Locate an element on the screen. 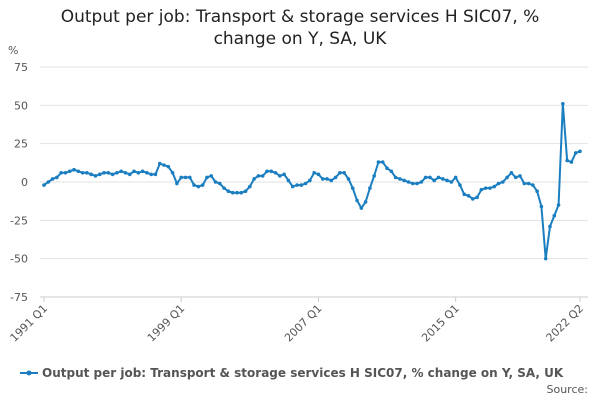 Image resolution: width=600 pixels, height=400 pixels. x-tick-label: 2015 Q1 is located at coordinates (440, 323).